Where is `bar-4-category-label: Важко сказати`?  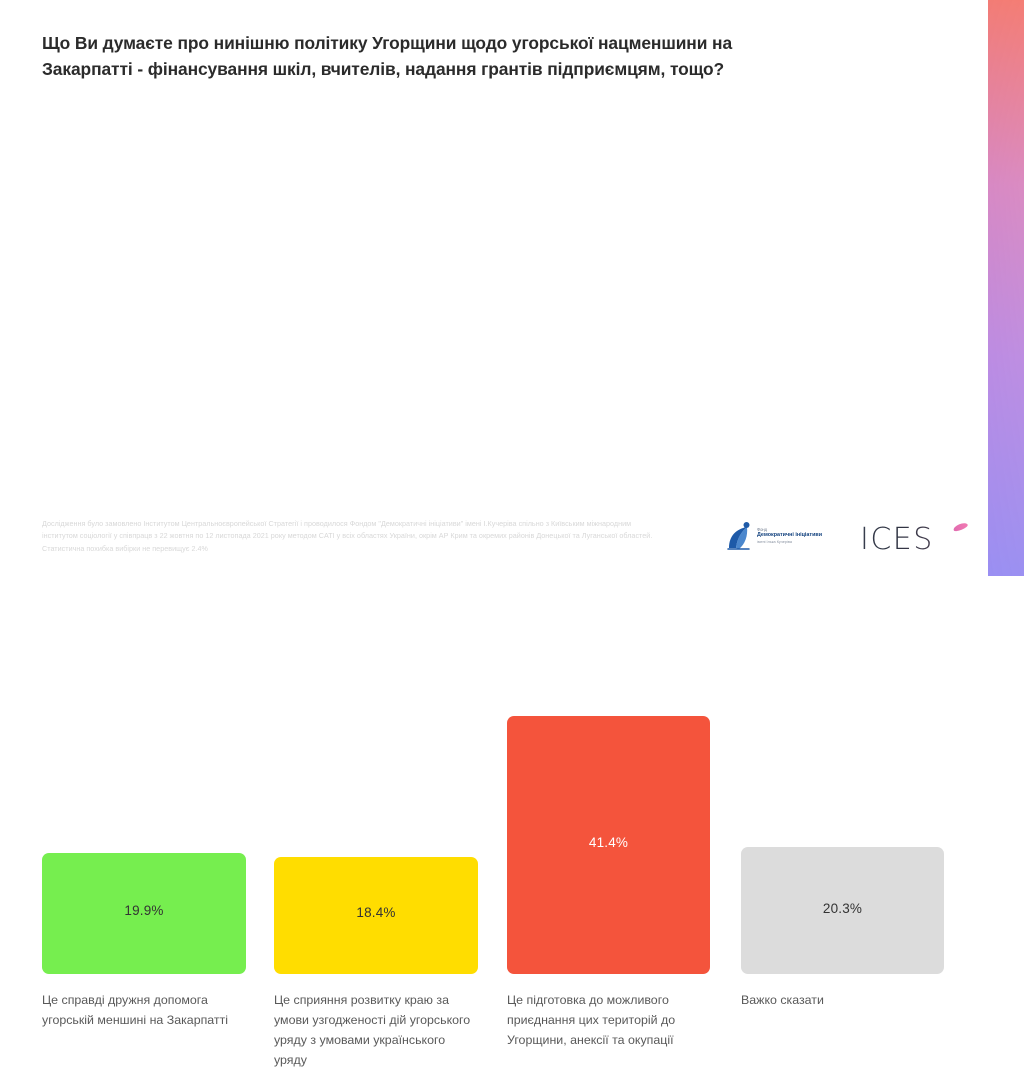 bar-4-category-label: Важко сказати is located at coordinates (782, 1000).